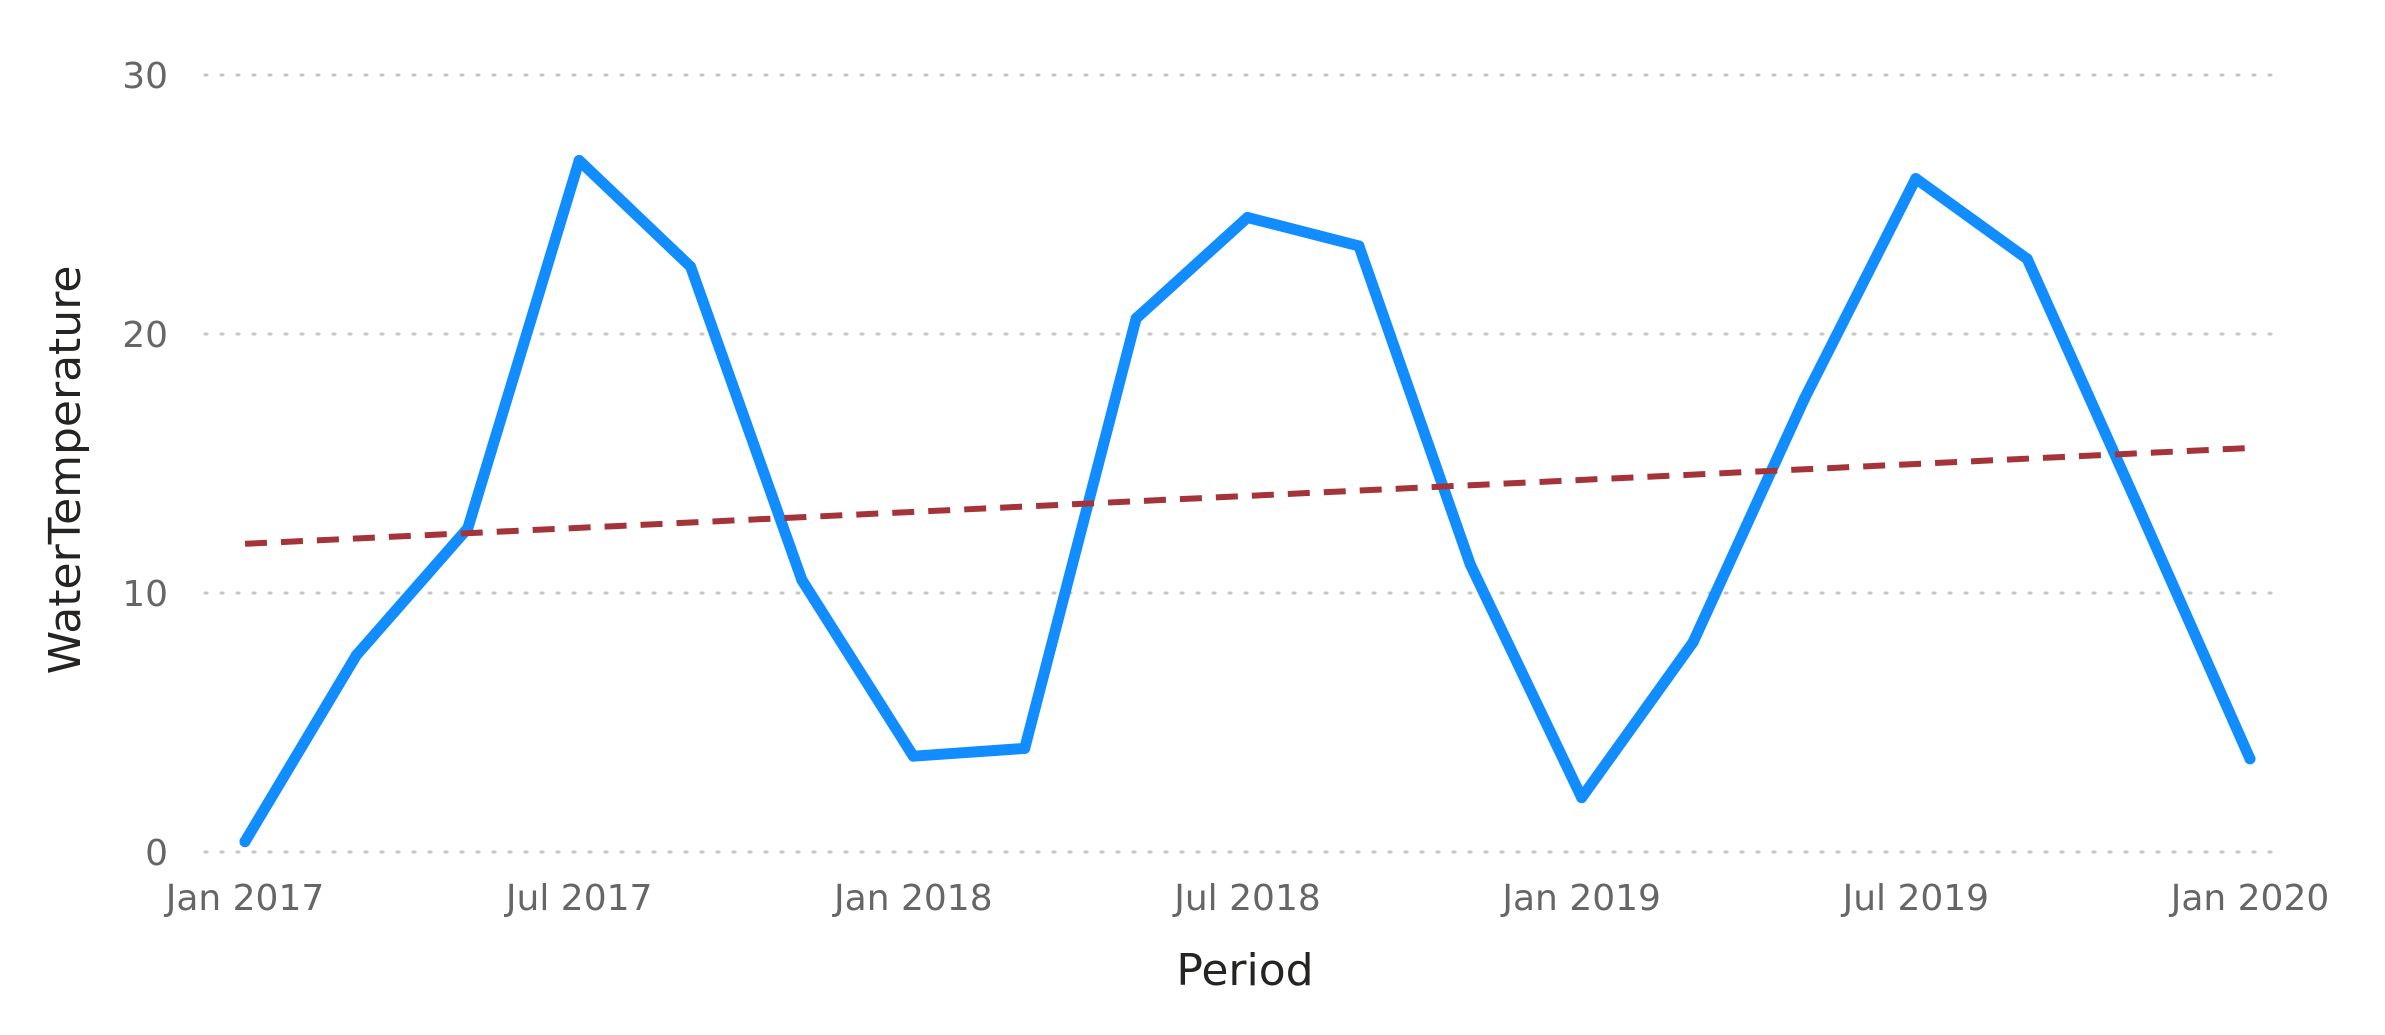  What do you see at coordinates (65, 470) in the screenshot?
I see `y-axis-title: WaterTemperature` at bounding box center [65, 470].